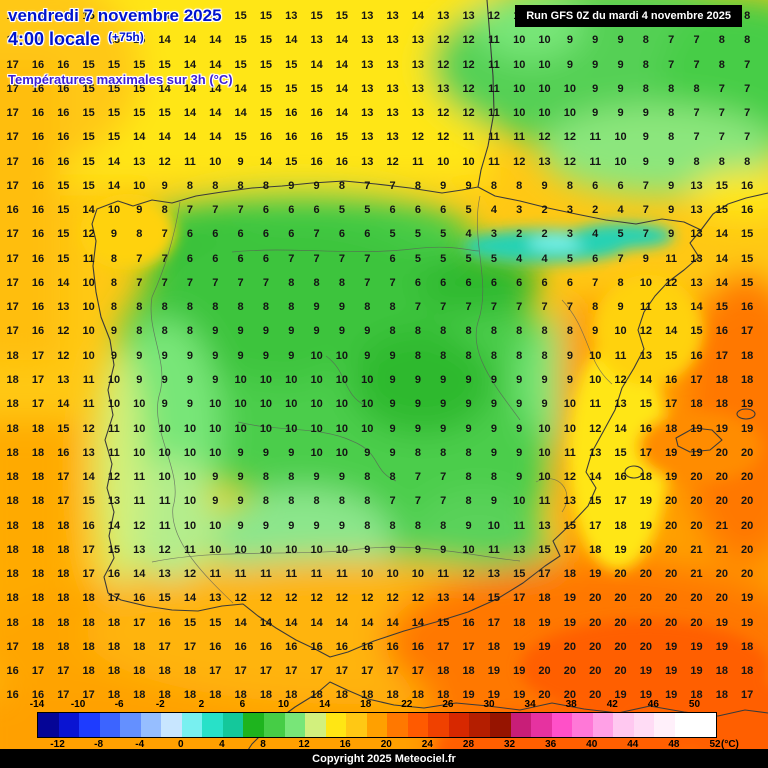 This screenshot has height=768, width=768. What do you see at coordinates (468, 210) in the screenshot?
I see `temperature-value: 5` at bounding box center [468, 210].